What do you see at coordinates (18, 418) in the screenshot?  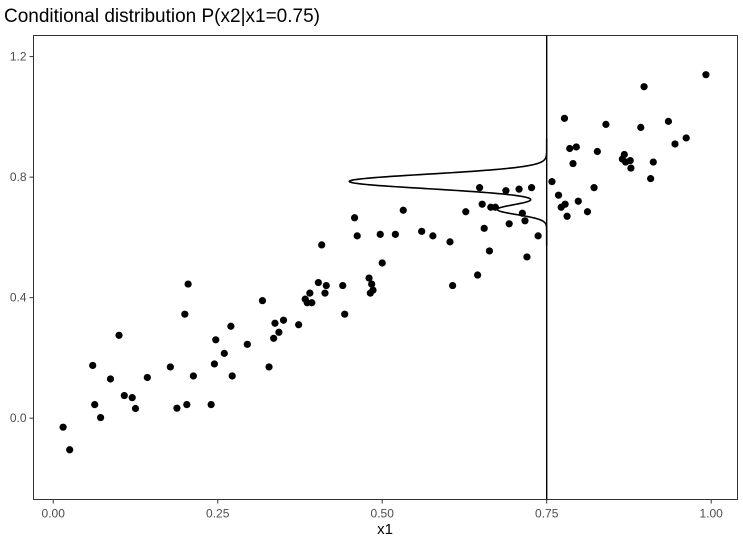 I see `y-tick-label: 0.0` at bounding box center [18, 418].